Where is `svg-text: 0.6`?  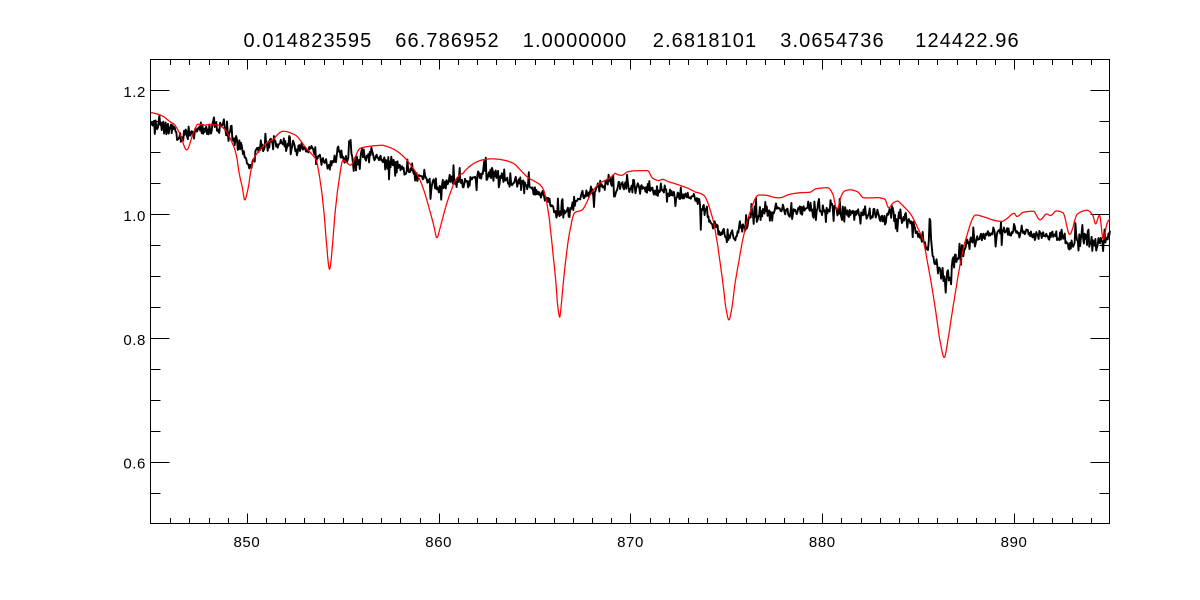 svg-text: 0.6 is located at coordinates (134, 464).